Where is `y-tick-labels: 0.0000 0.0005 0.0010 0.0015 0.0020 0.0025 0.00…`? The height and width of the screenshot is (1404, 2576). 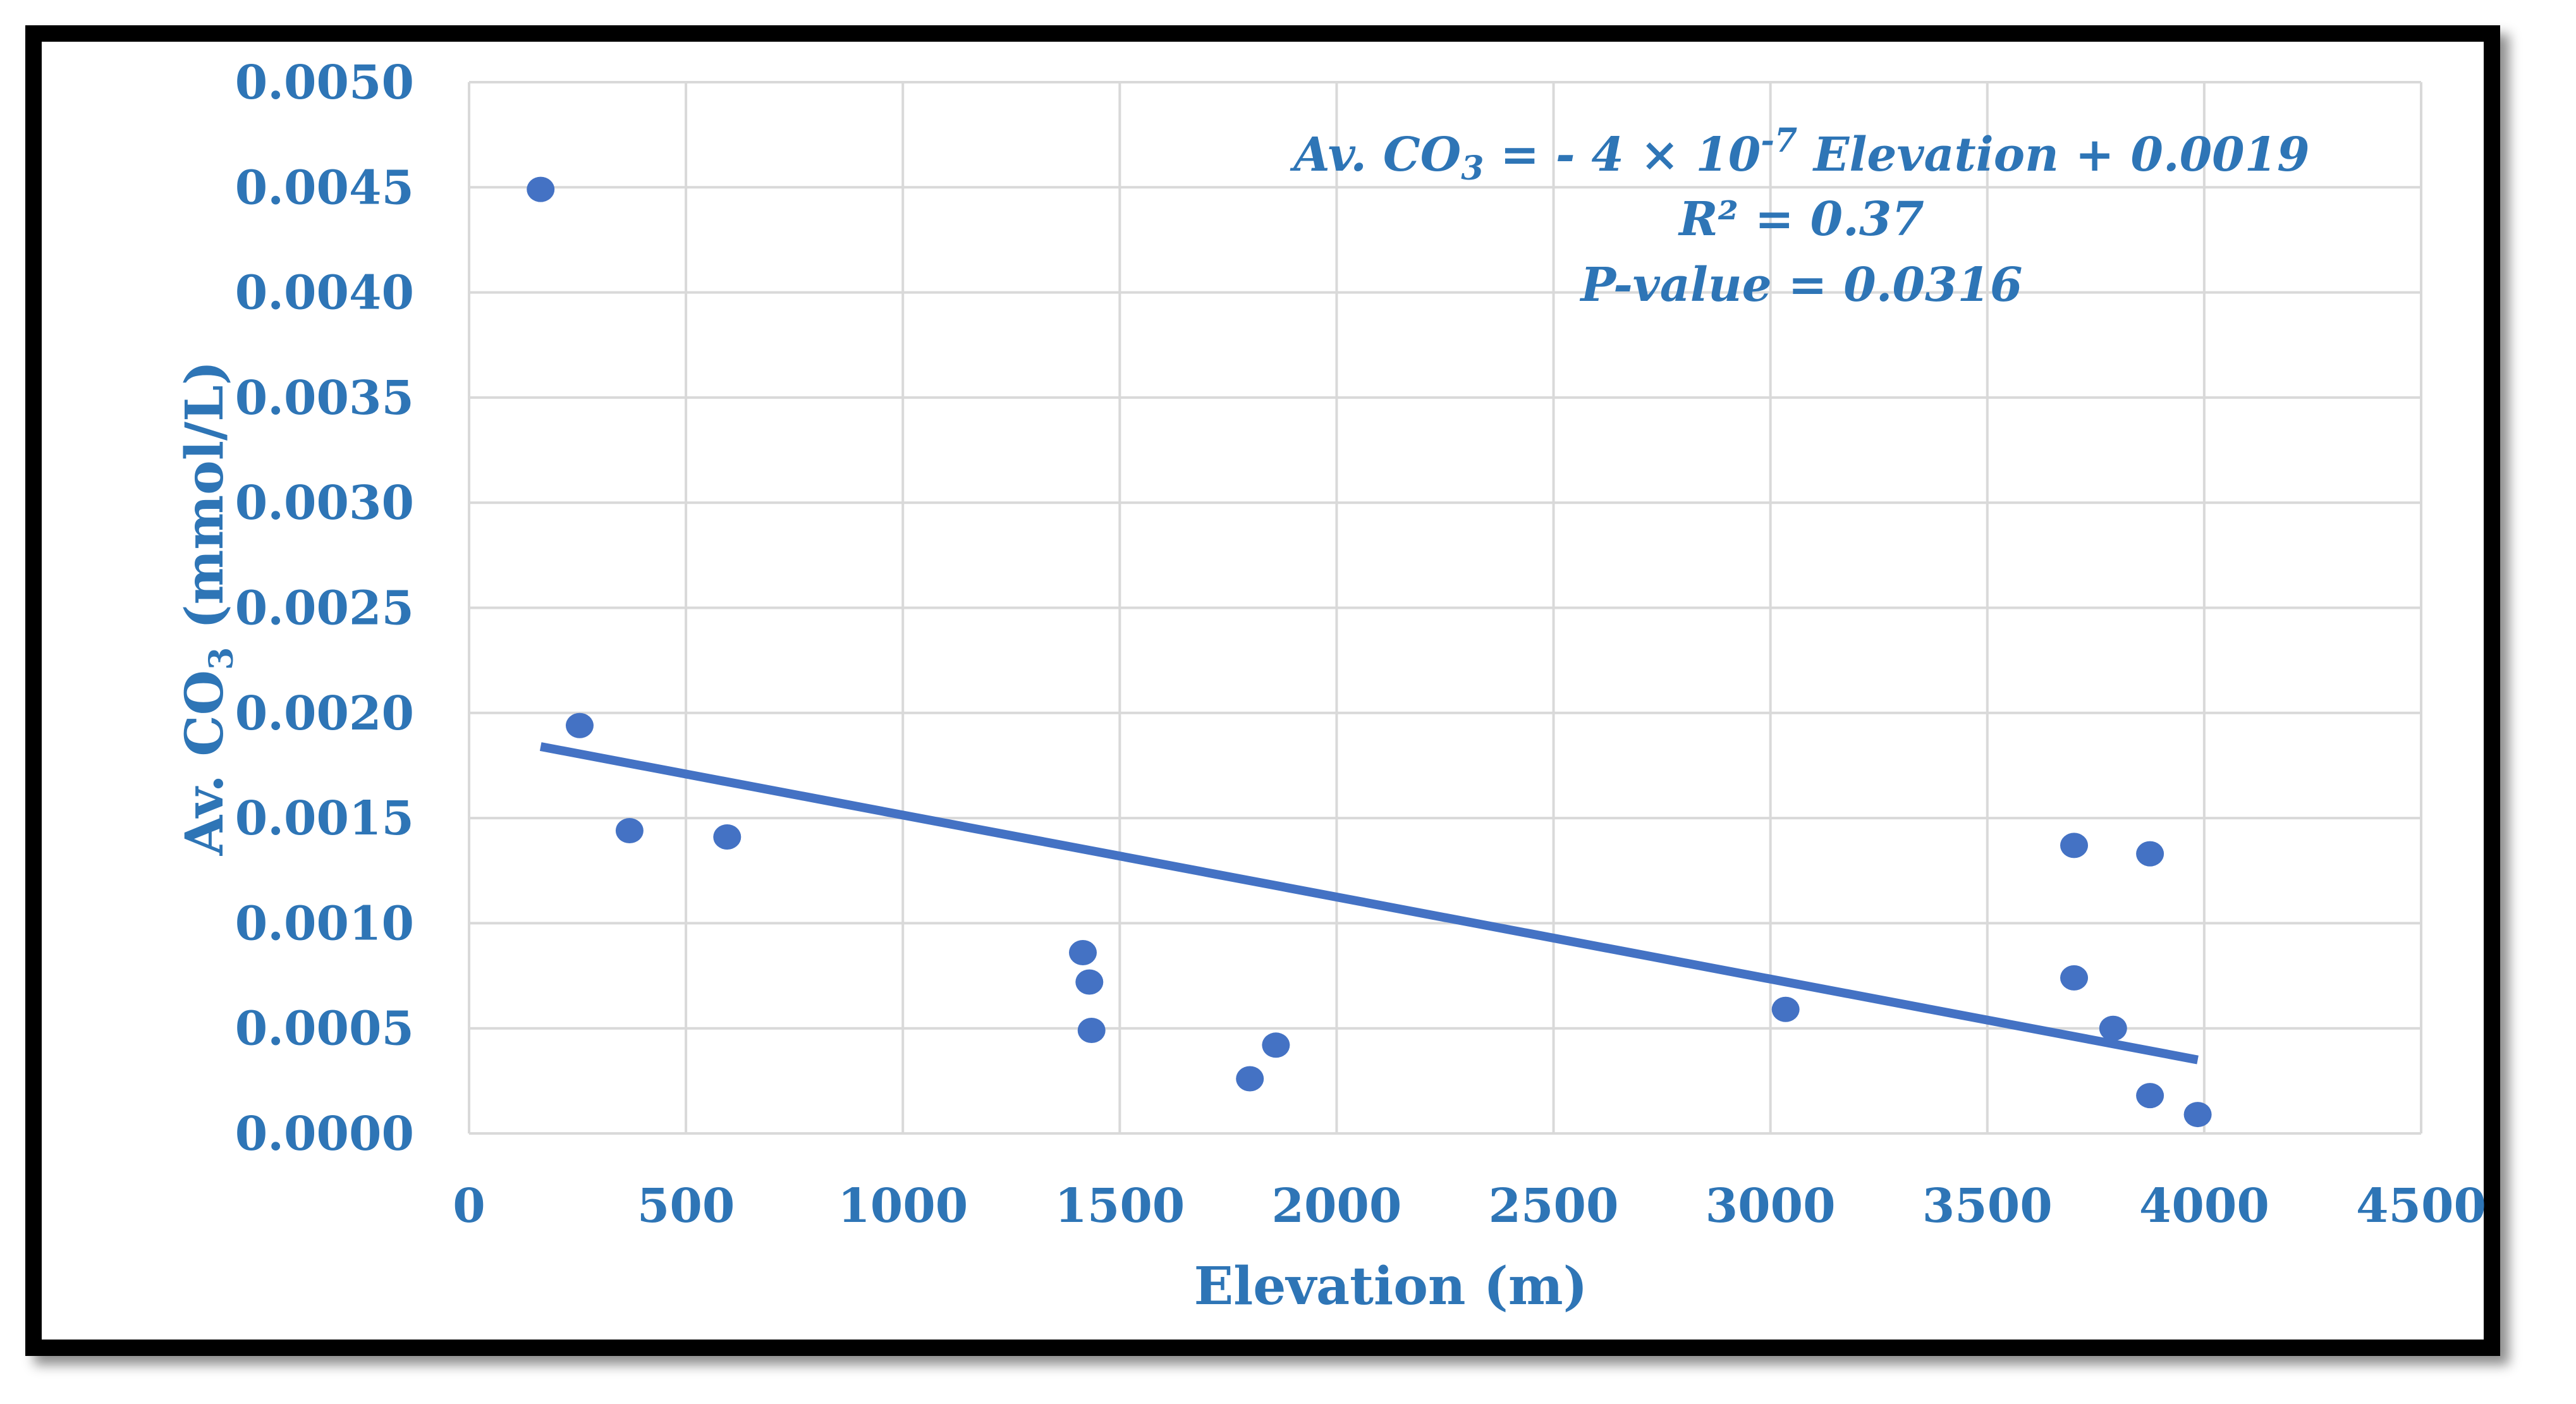
y-tick-labels: 0.0000 0.0005 0.0010 0.0015 0.0020 0.0025 0.00… is located at coordinates (324, 608).